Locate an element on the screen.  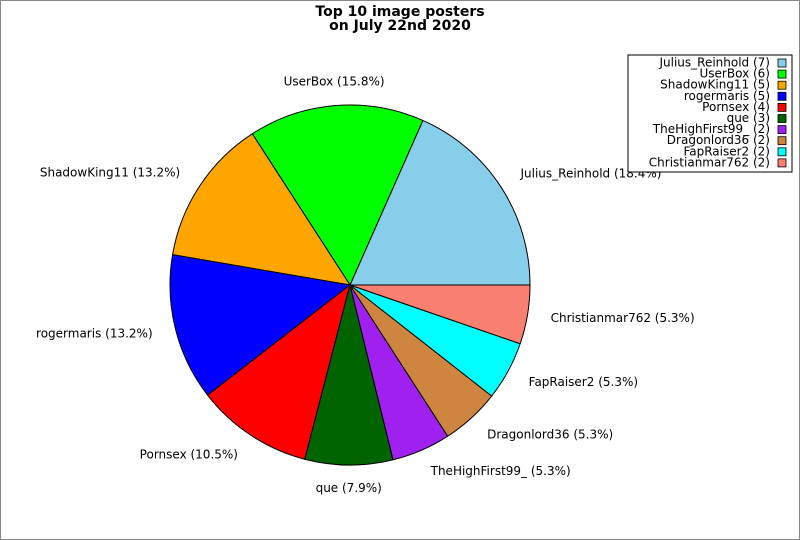
slice-label: TheHighFirst99_ (5.3%) is located at coordinates (500, 471).